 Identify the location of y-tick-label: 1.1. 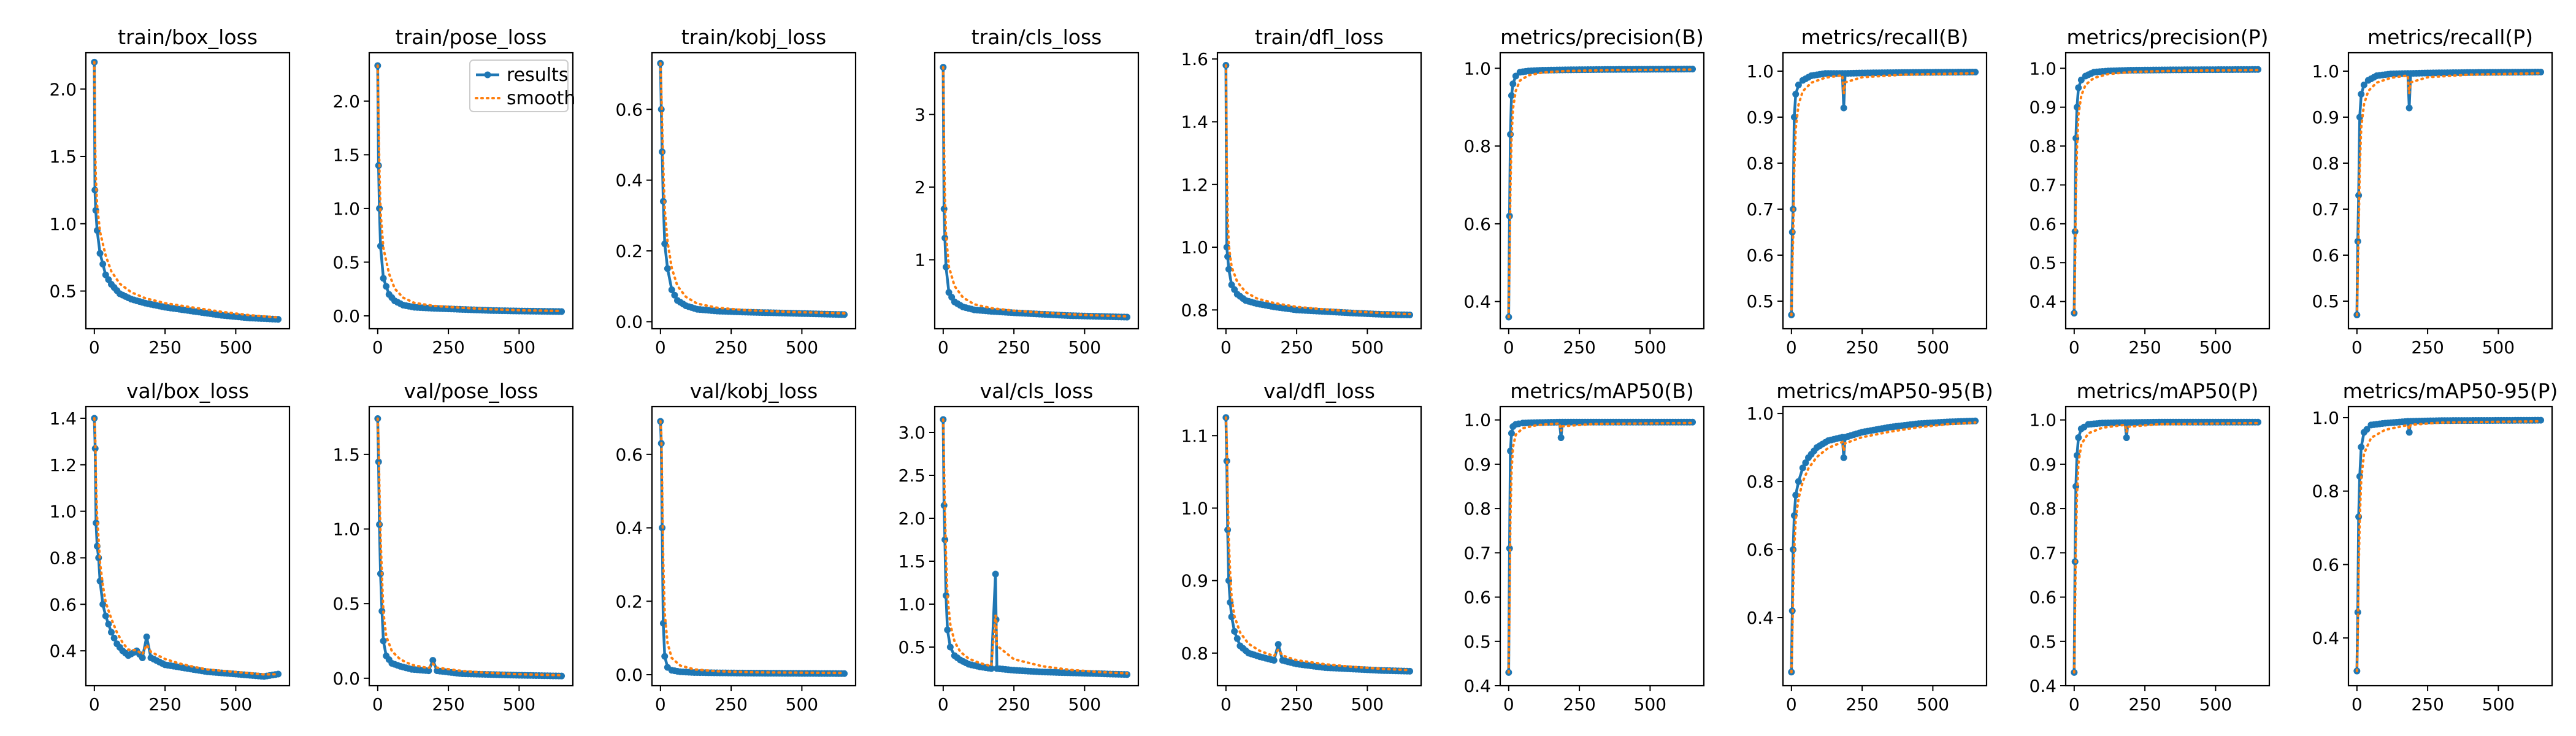
(1194, 436).